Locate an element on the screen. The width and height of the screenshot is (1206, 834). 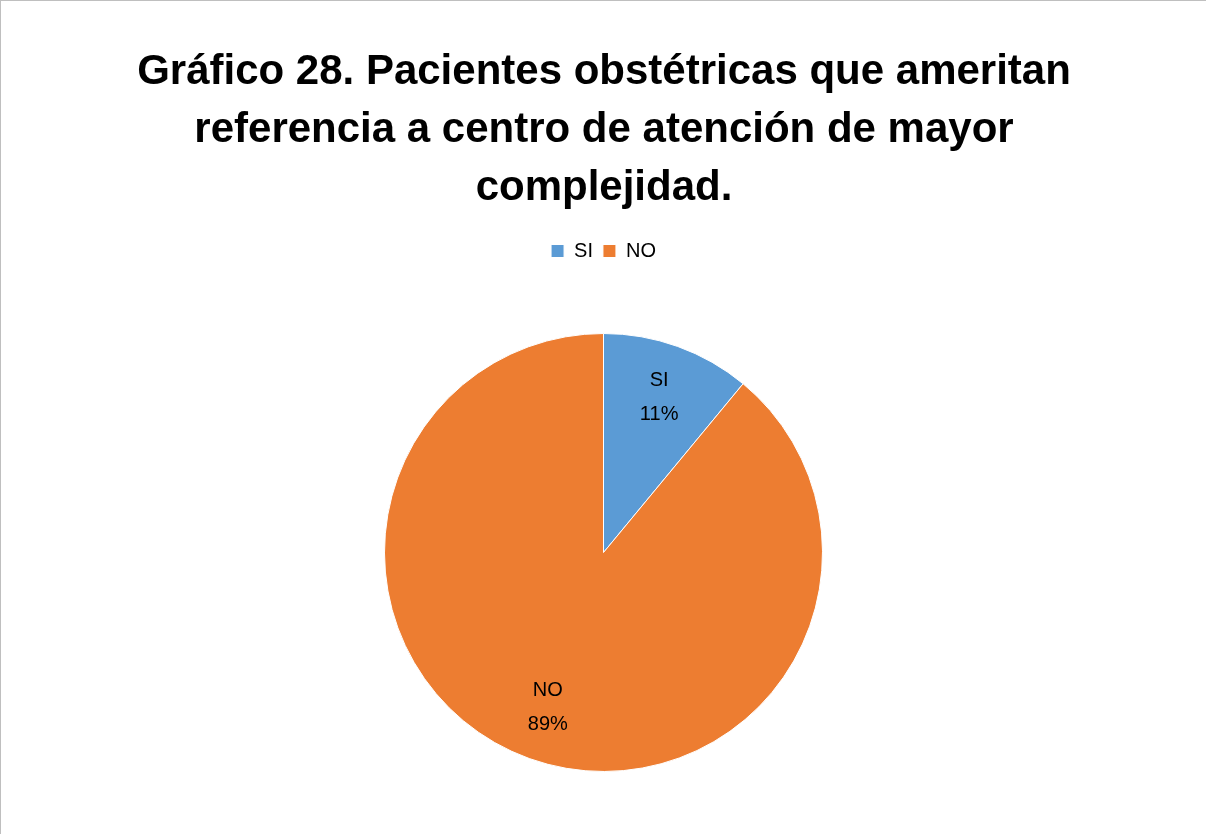
data-label: 11% is located at coordinates (659, 413).